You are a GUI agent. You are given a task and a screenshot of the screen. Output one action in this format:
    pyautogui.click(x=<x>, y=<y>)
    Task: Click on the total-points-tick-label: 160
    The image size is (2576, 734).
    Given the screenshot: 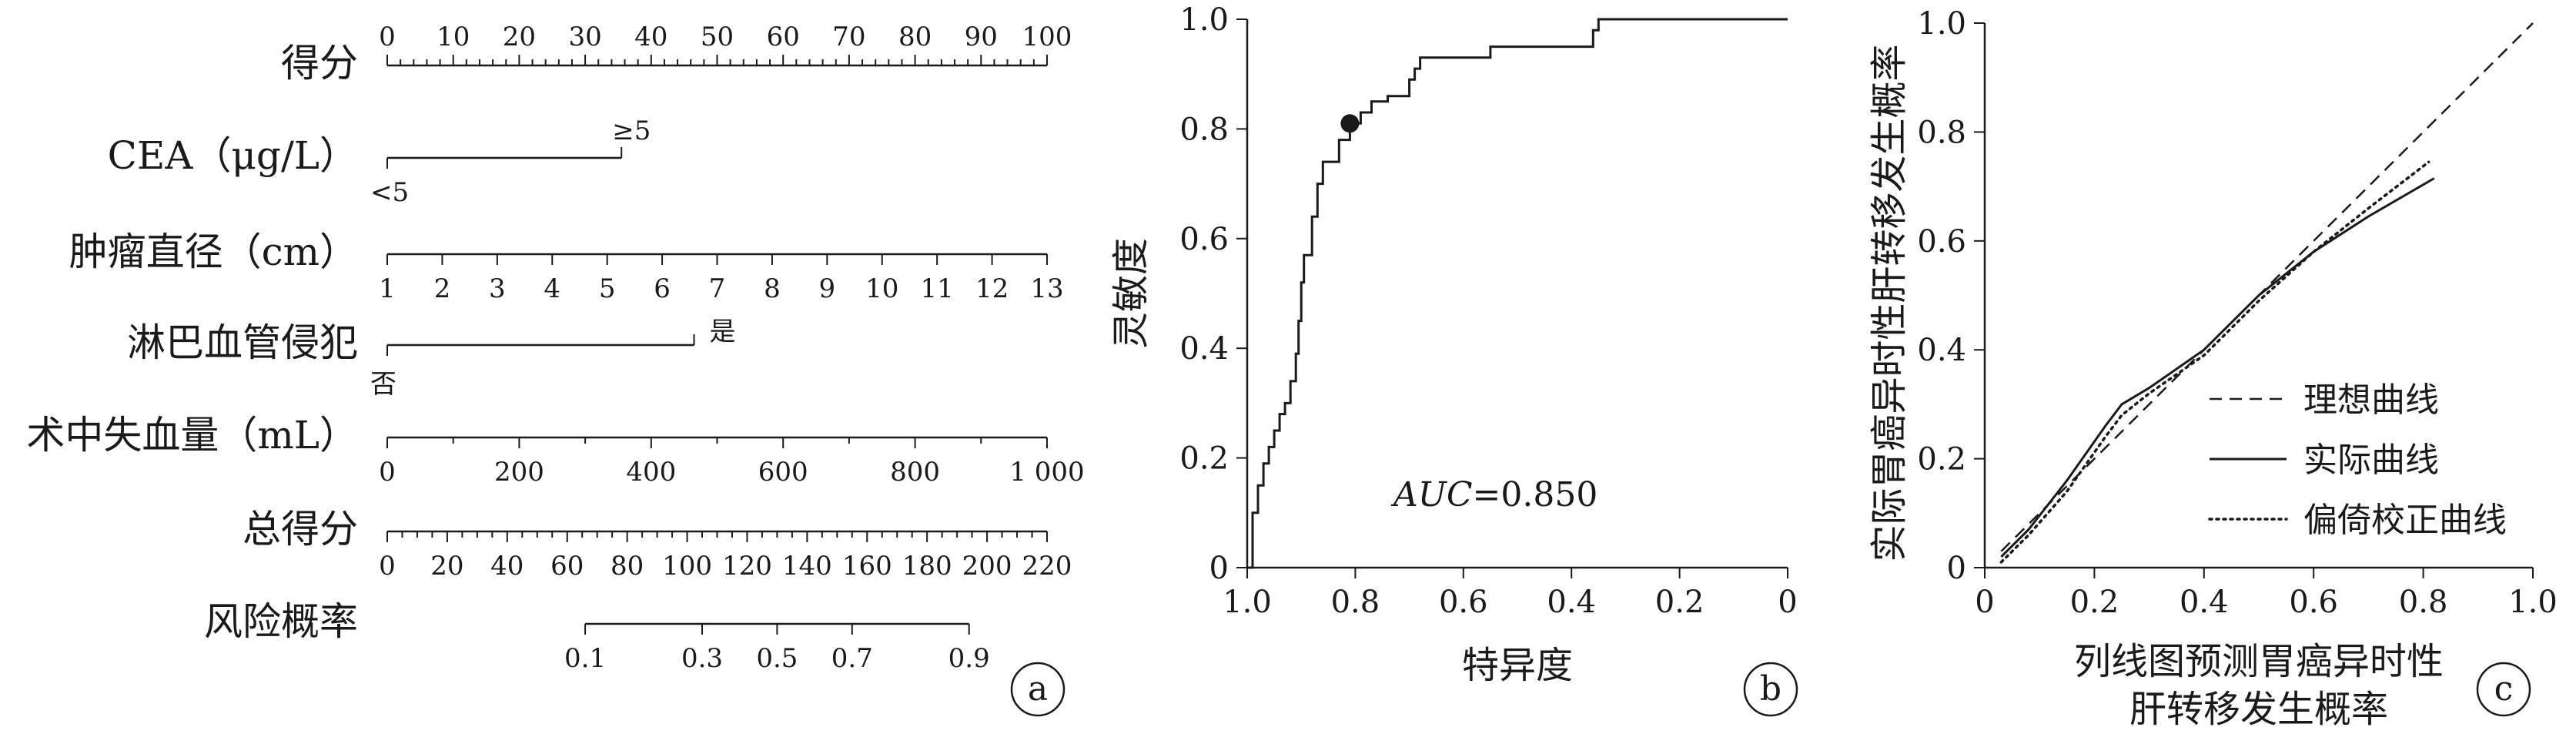 What is the action you would take?
    pyautogui.click(x=867, y=566)
    